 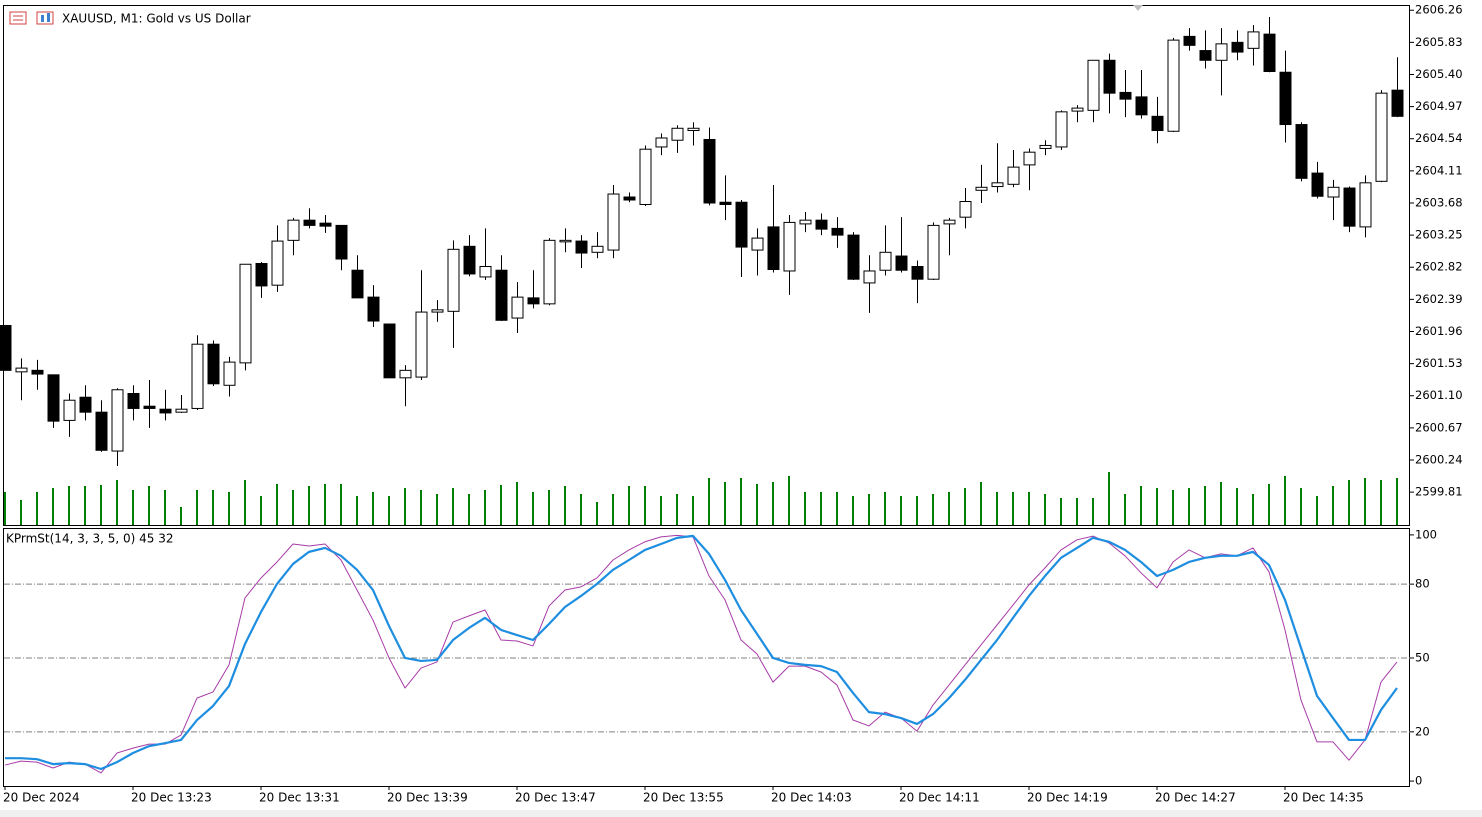 I want to click on y-tick-label: 2600.67, so click(x=1439, y=427).